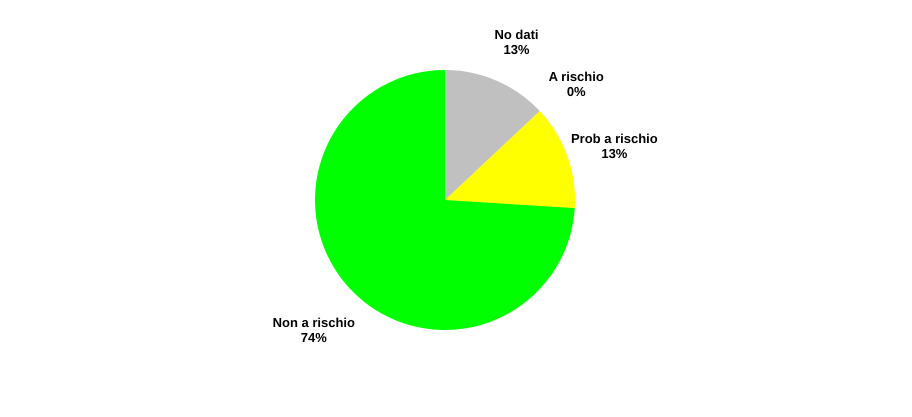 This screenshot has width=912, height=417. Describe the element at coordinates (492, 135) in the screenshot. I see `pie-slice` at that location.